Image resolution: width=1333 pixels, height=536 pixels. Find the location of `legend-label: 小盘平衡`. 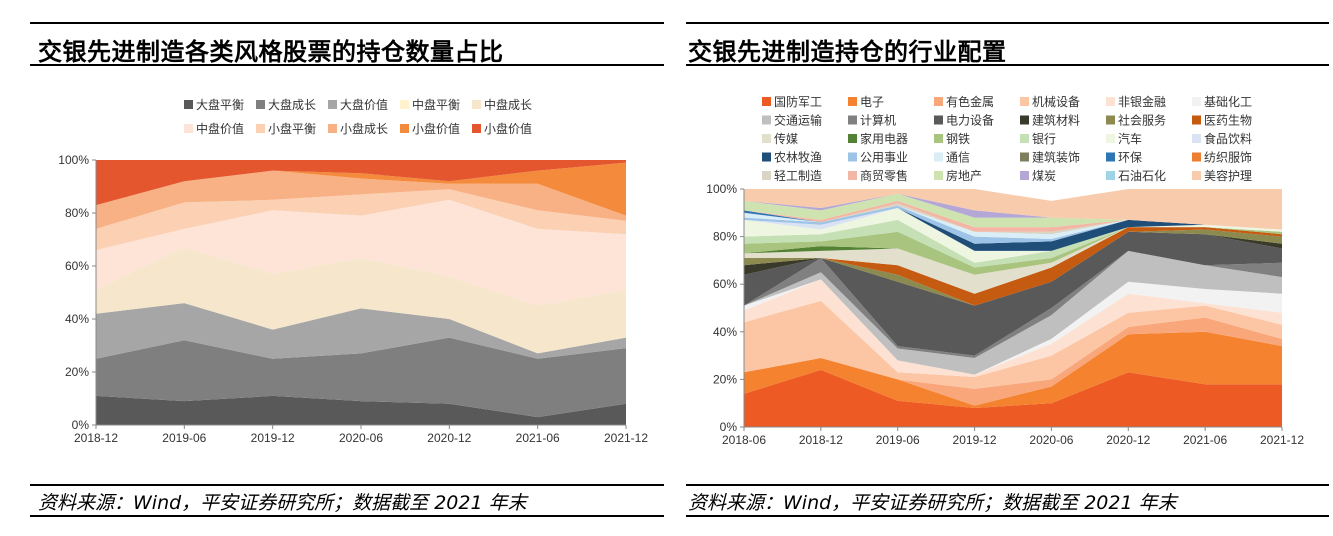

legend-label: 小盘平衡 is located at coordinates (292, 128).